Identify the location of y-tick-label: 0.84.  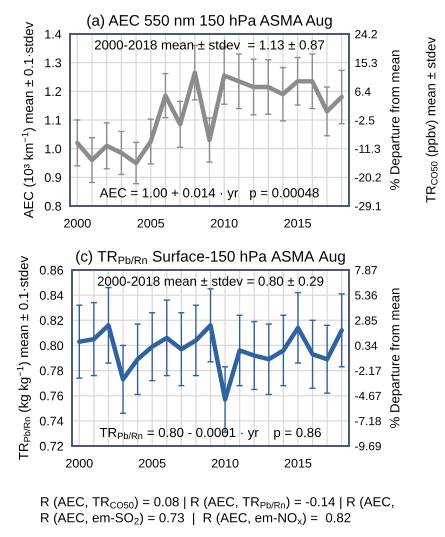
(52, 295).